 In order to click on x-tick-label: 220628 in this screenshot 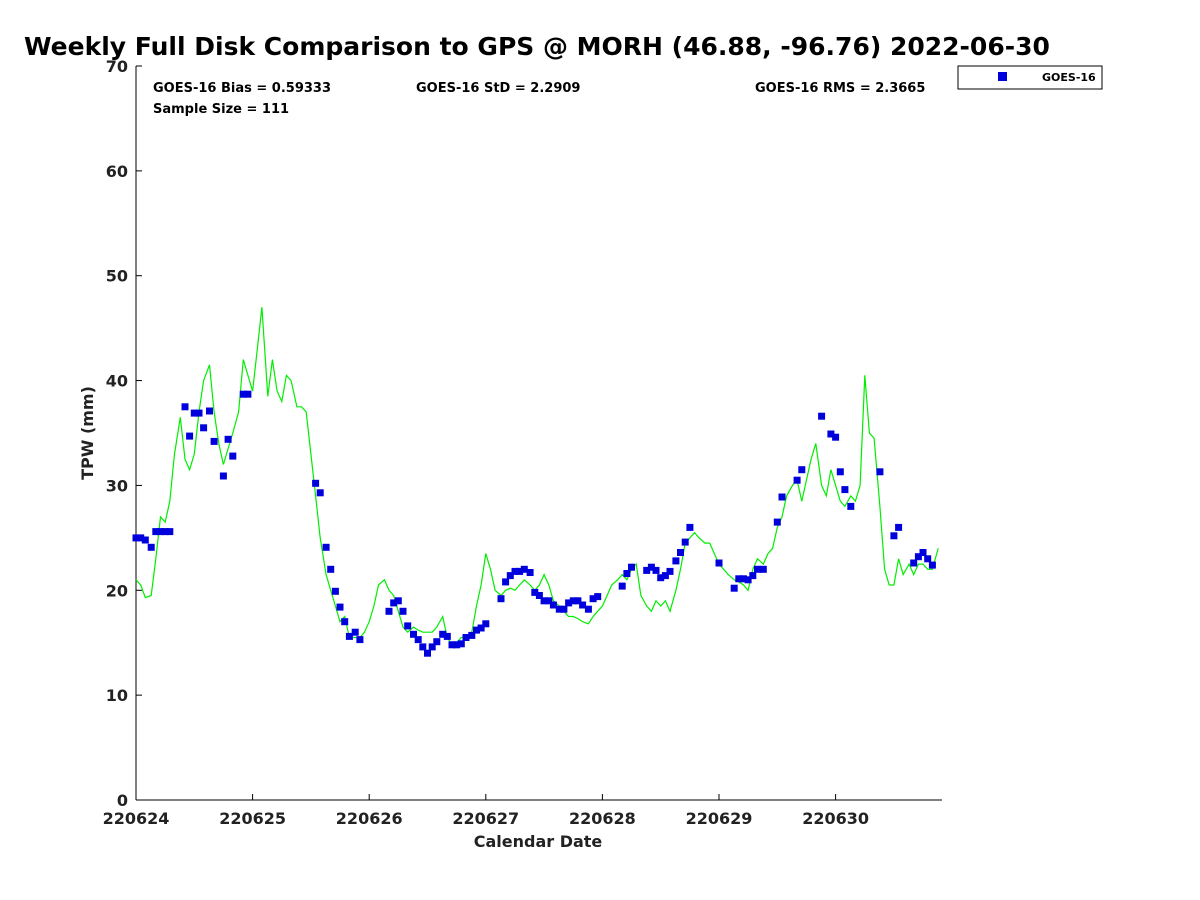, I will do `click(602, 818)`.